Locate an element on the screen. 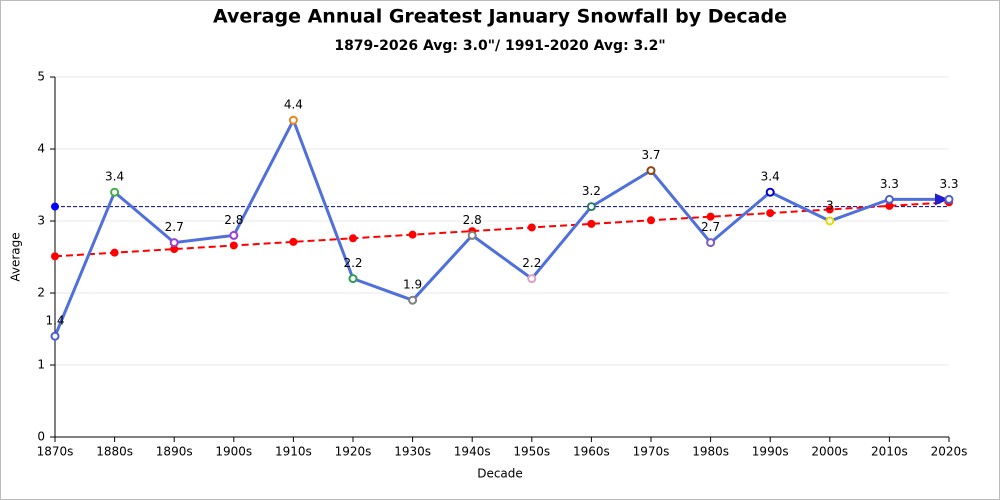 The image size is (1000, 500). y-tick-label: 3 is located at coordinates (41, 221).